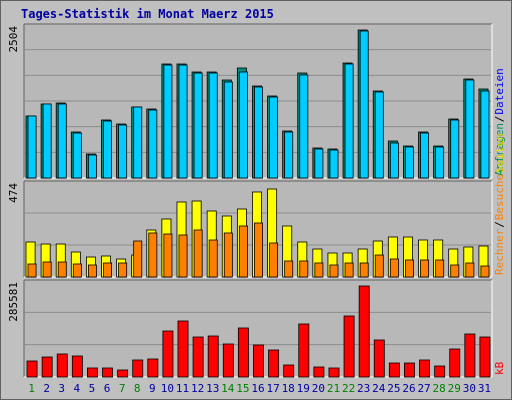 The image size is (512, 400). Describe the element at coordinates (423, 388) in the screenshot. I see `x-tick-label-27: 27` at that location.